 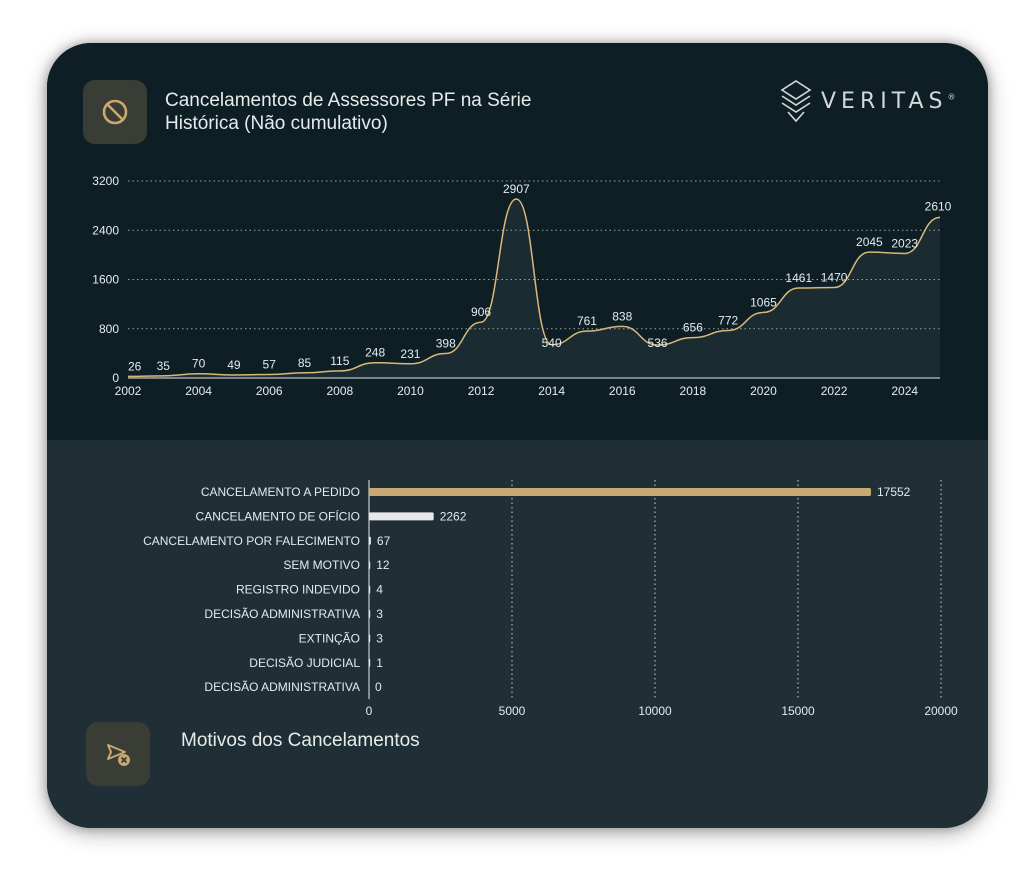 I want to click on x-tick-label: 2012, so click(x=481, y=391).